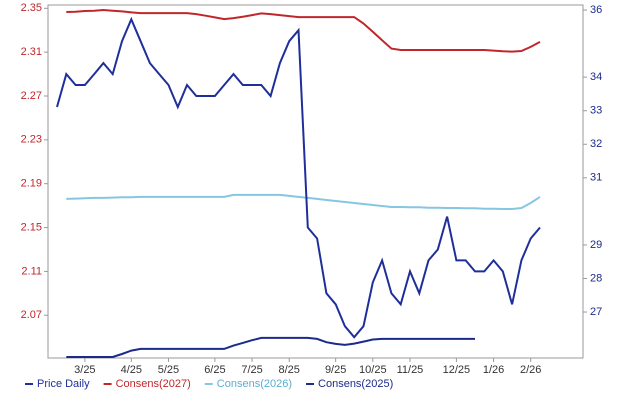 This screenshot has width=620, height=402. What do you see at coordinates (131, 370) in the screenshot?
I see `x-tick-label: 4/25` at bounding box center [131, 370].